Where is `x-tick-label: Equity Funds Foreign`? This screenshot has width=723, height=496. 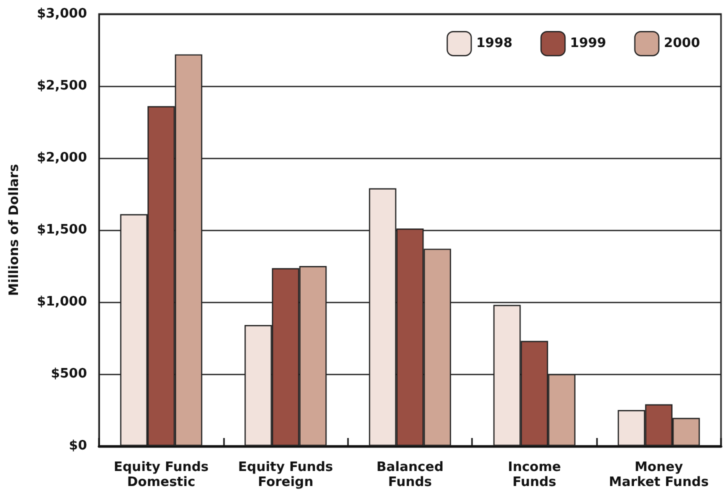 x-tick-label: Equity Funds Foreign is located at coordinates (286, 475).